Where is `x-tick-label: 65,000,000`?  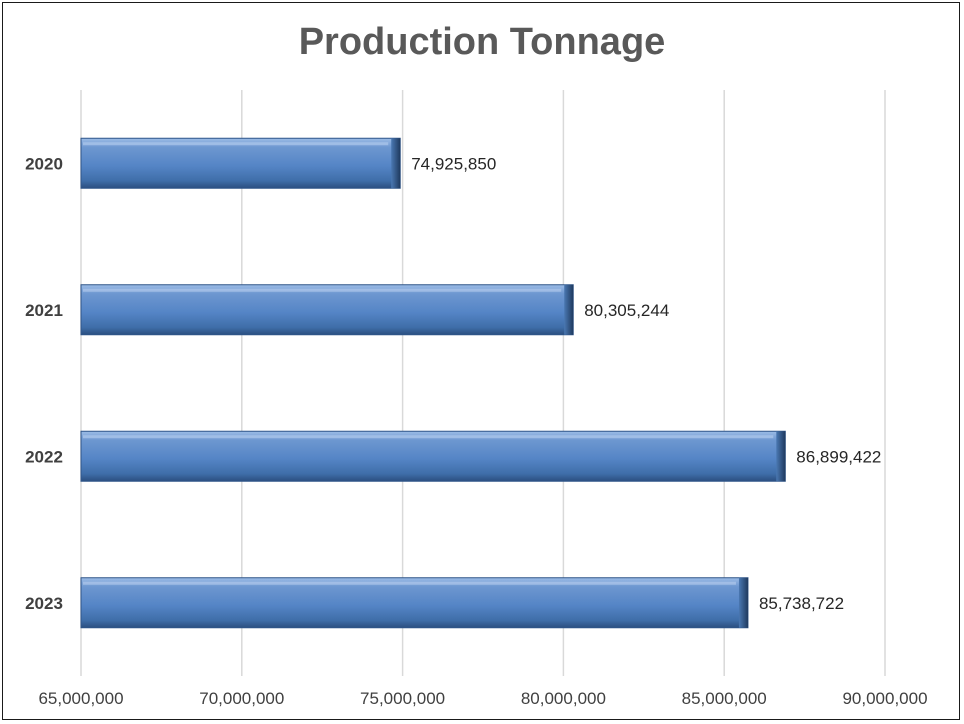 x-tick-label: 65,000,000 is located at coordinates (80, 698).